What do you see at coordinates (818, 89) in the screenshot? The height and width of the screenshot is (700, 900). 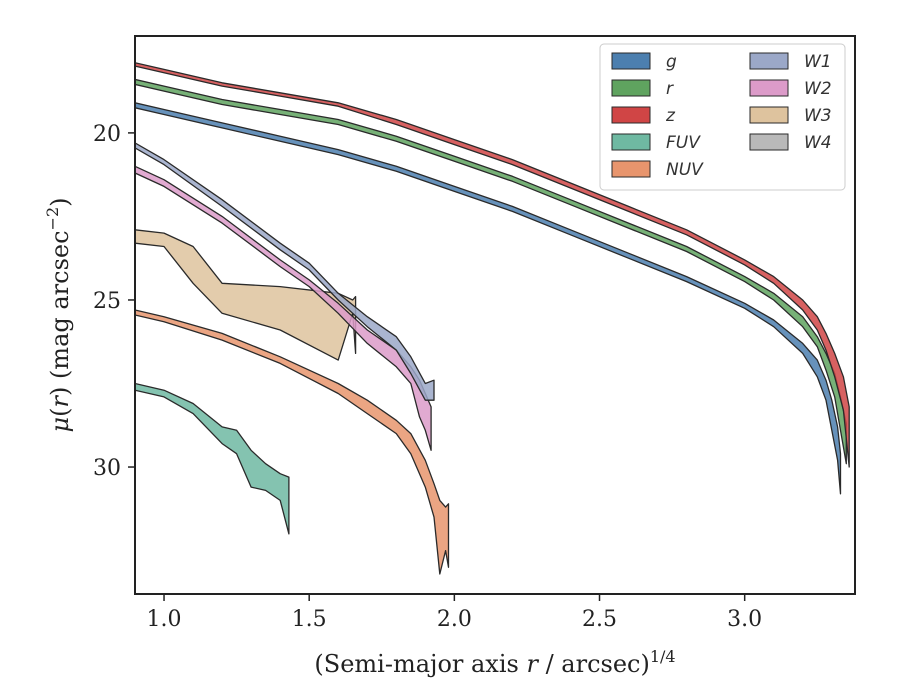 I see `legend-label-w2: W2` at bounding box center [818, 89].